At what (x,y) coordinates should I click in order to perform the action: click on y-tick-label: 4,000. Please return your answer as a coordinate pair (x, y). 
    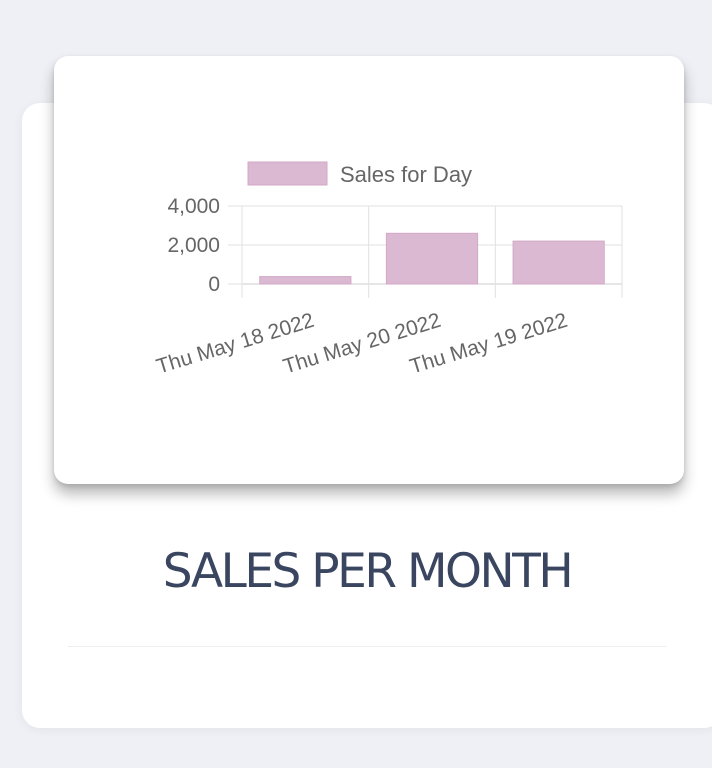
    Looking at the image, I should click on (193, 206).